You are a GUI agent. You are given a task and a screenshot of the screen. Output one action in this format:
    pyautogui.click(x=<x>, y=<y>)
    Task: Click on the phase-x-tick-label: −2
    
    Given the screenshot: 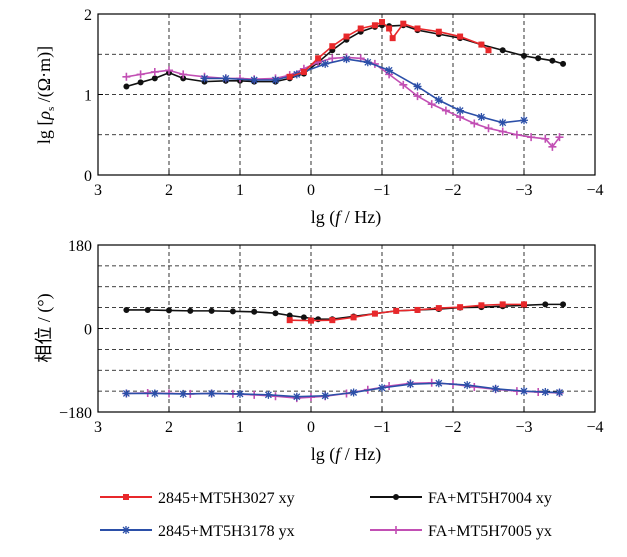 What is the action you would take?
    pyautogui.click(x=452, y=427)
    